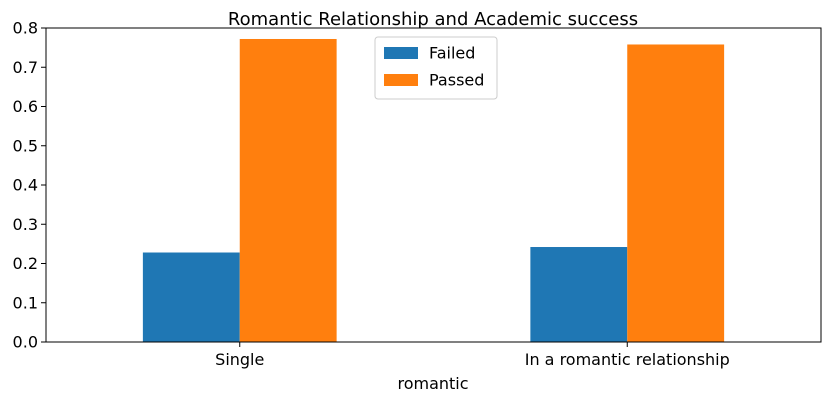 This screenshot has height=402, width=831. What do you see at coordinates (452, 53) in the screenshot?
I see `legend-label-failed: Failed` at bounding box center [452, 53].